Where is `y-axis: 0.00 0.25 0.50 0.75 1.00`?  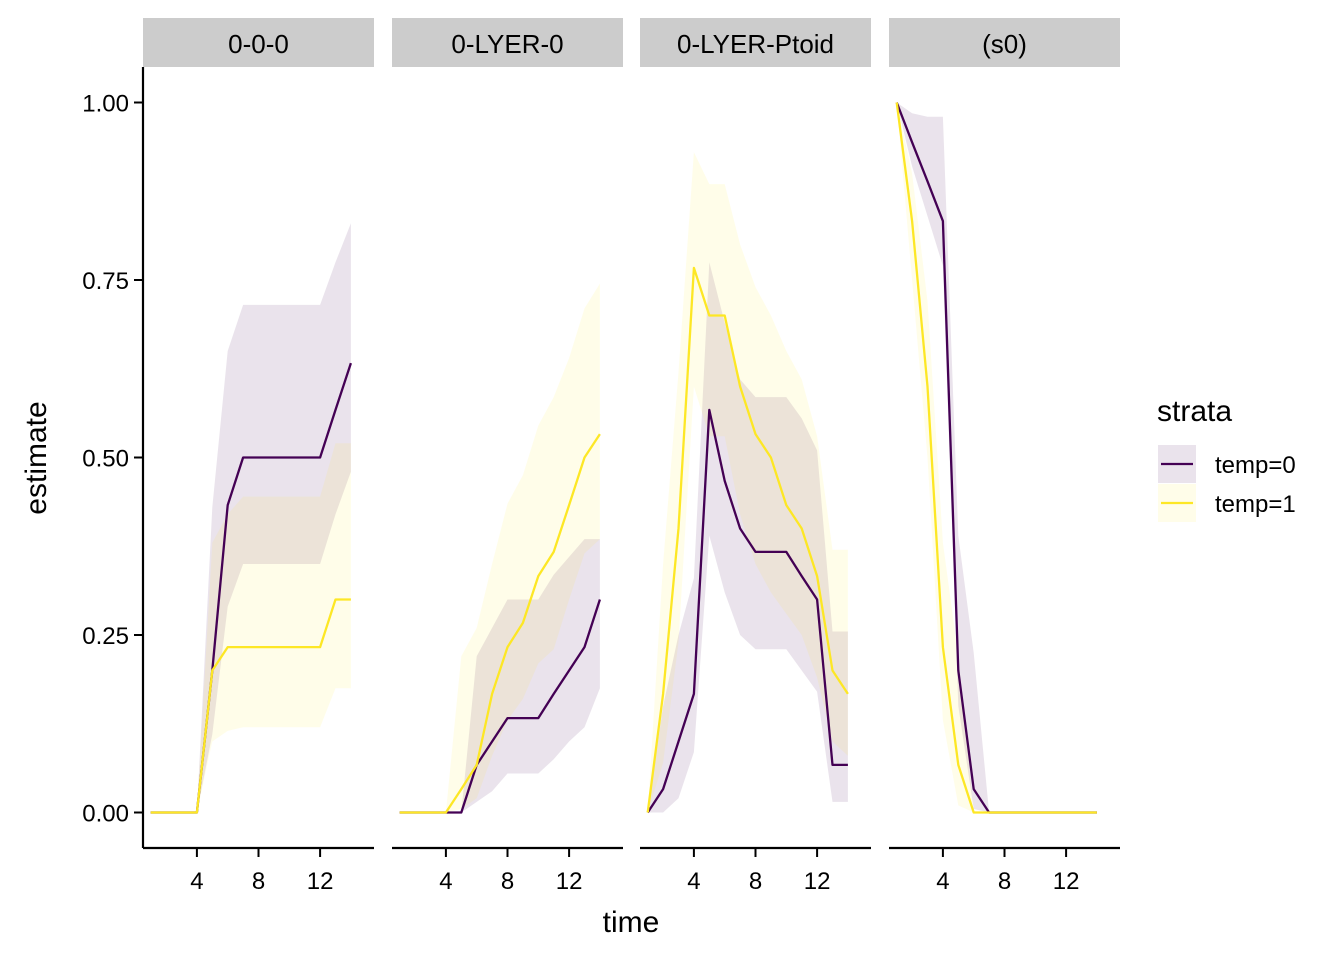
y-axis: 0.00 0.25 0.50 0.75 1.00 is located at coordinates (113, 457).